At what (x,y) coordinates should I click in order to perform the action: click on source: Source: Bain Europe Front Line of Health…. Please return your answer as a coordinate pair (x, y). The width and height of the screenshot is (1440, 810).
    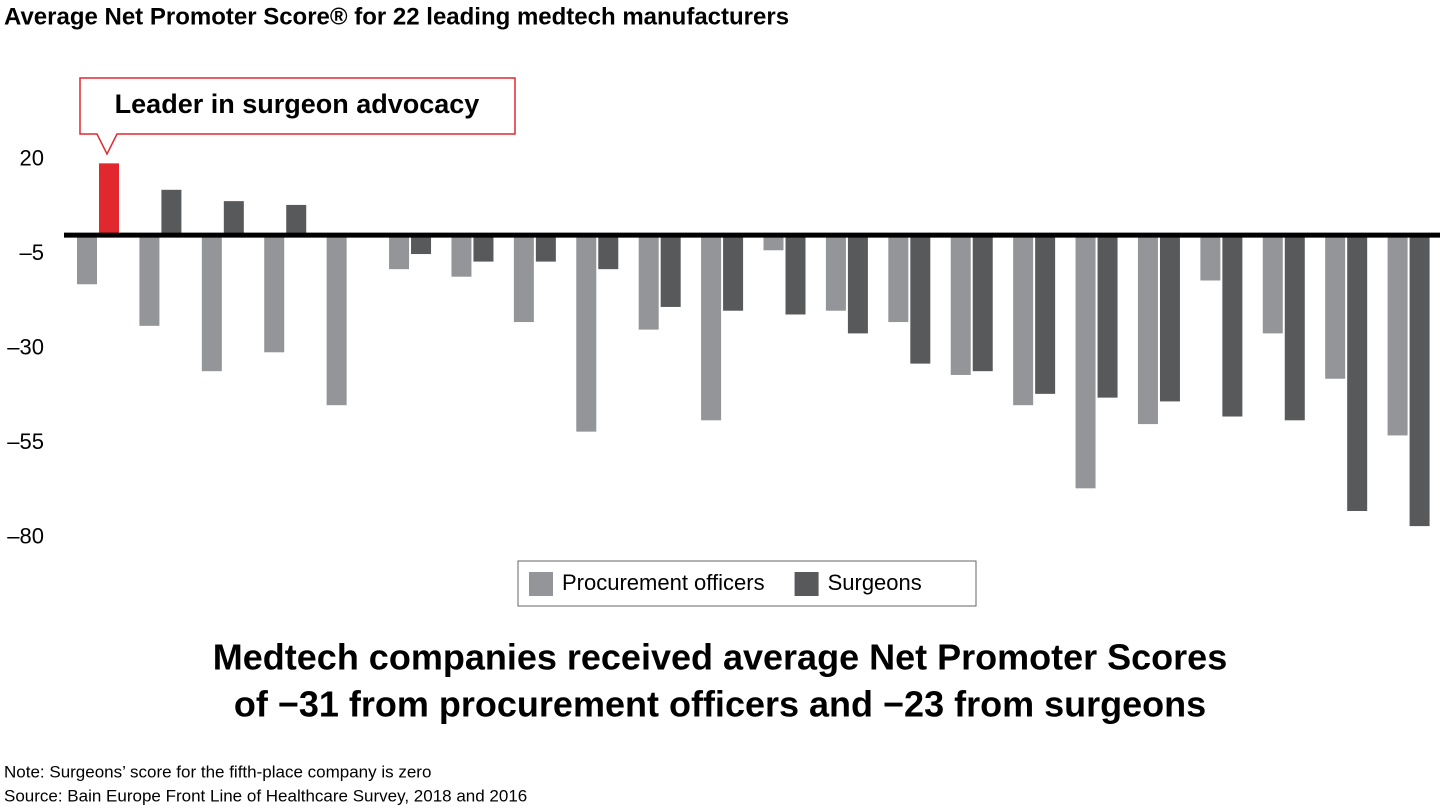
    Looking at the image, I should click on (265, 795).